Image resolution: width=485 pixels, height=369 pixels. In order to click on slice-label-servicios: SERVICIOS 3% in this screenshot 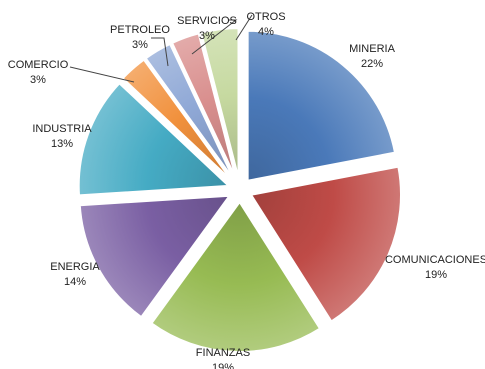, I will do `click(207, 28)`.